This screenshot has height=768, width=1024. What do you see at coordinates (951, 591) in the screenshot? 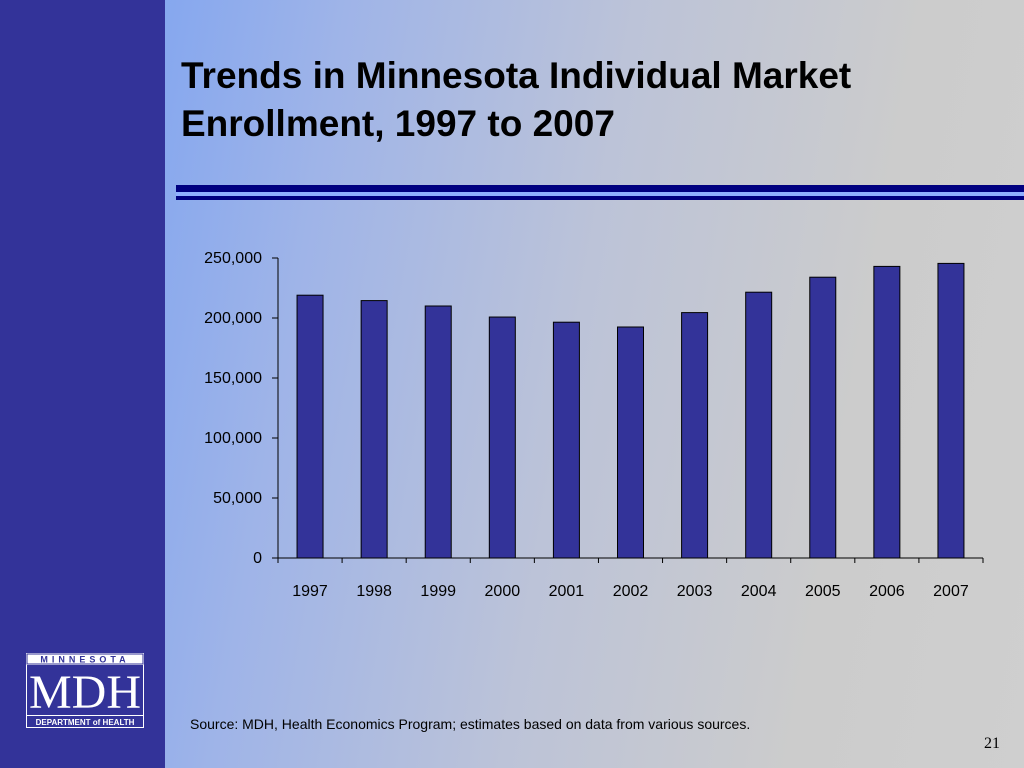
I see `x-tick-label: 2007` at bounding box center [951, 591].